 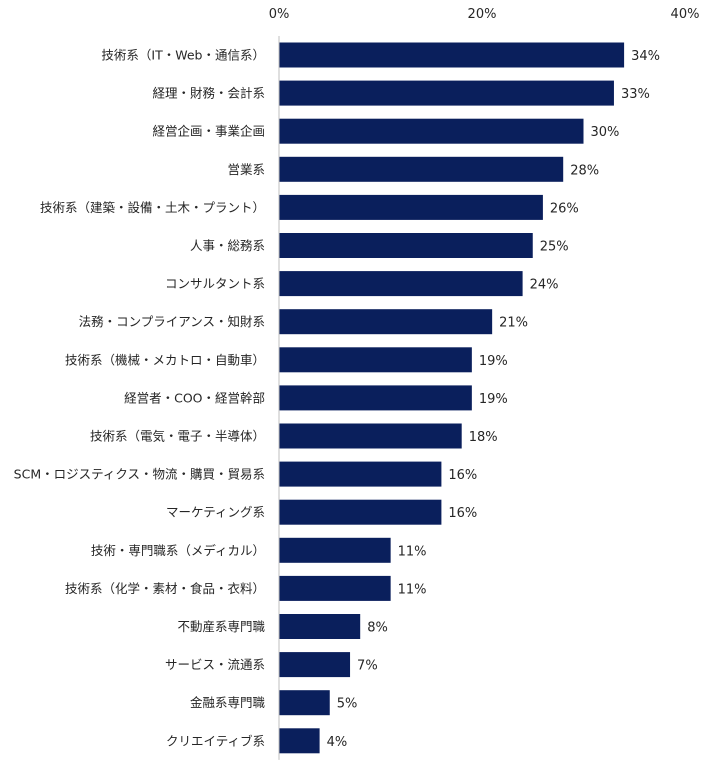 I want to click on category-label: 技術・専門職系（メディカル）, so click(x=178, y=550).